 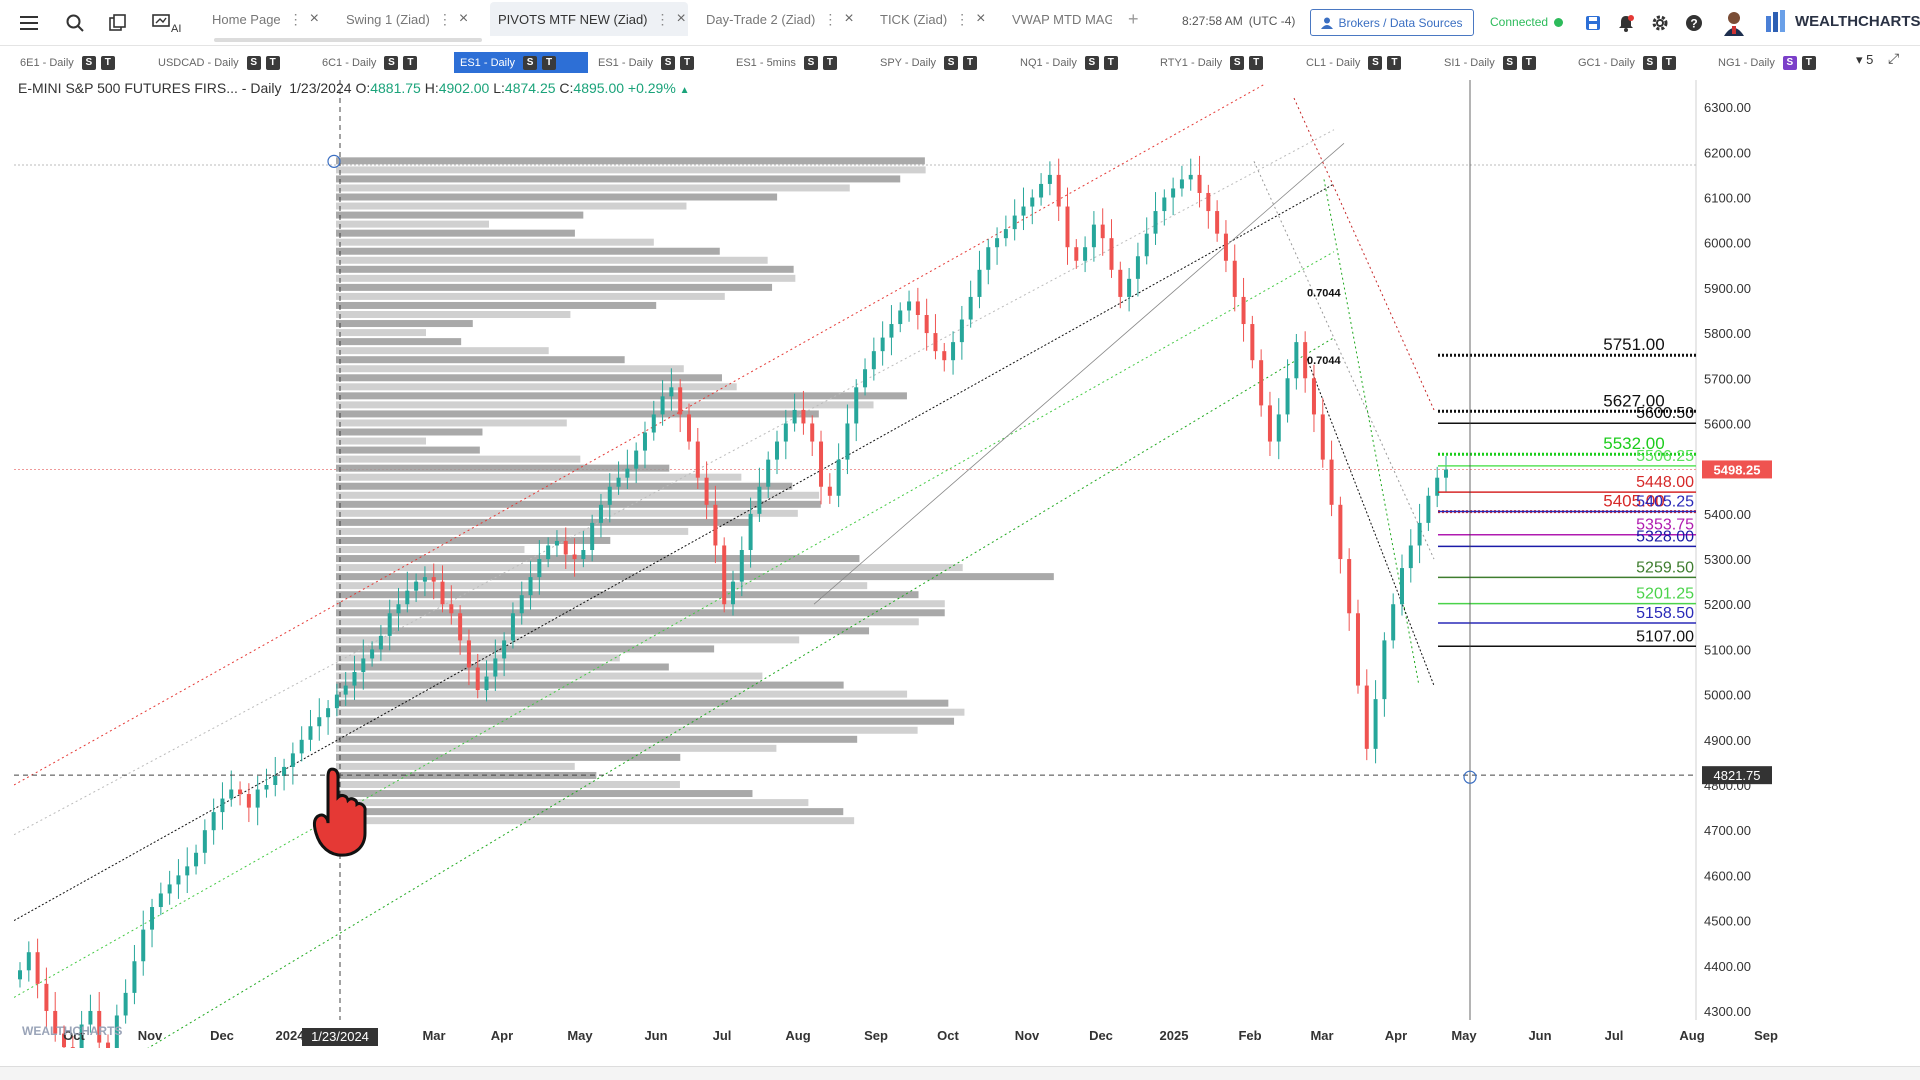 What do you see at coordinates (176, 28) in the screenshot?
I see `svg-text: AI` at bounding box center [176, 28].